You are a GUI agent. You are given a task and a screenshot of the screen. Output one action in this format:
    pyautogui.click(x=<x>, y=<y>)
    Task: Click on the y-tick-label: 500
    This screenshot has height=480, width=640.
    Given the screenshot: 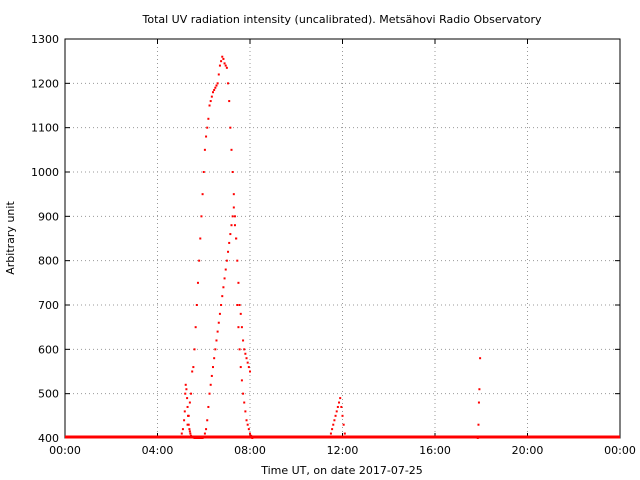 What is the action you would take?
    pyautogui.click(x=48, y=394)
    